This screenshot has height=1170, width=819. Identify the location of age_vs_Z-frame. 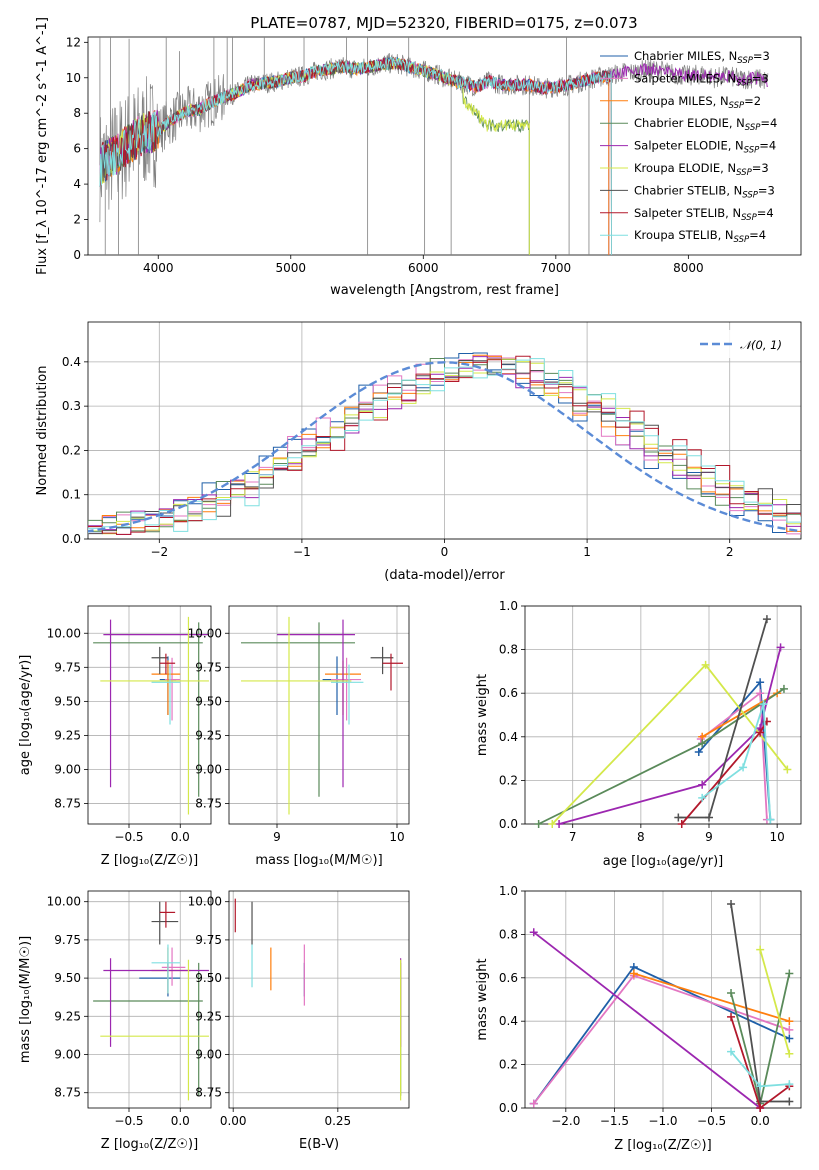
(149, 715).